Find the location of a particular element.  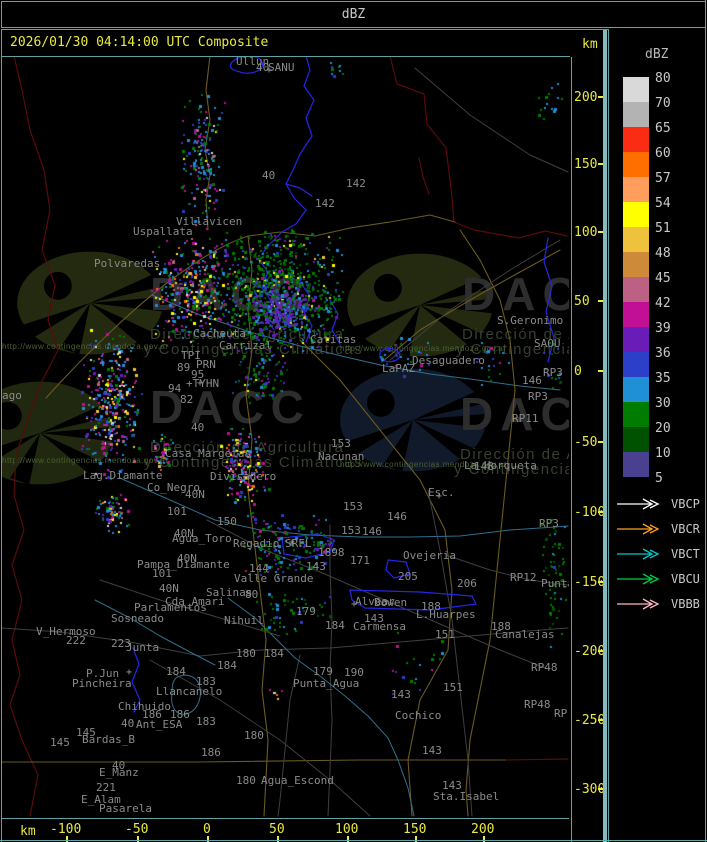

map-label: 145 is located at coordinates (86, 732).